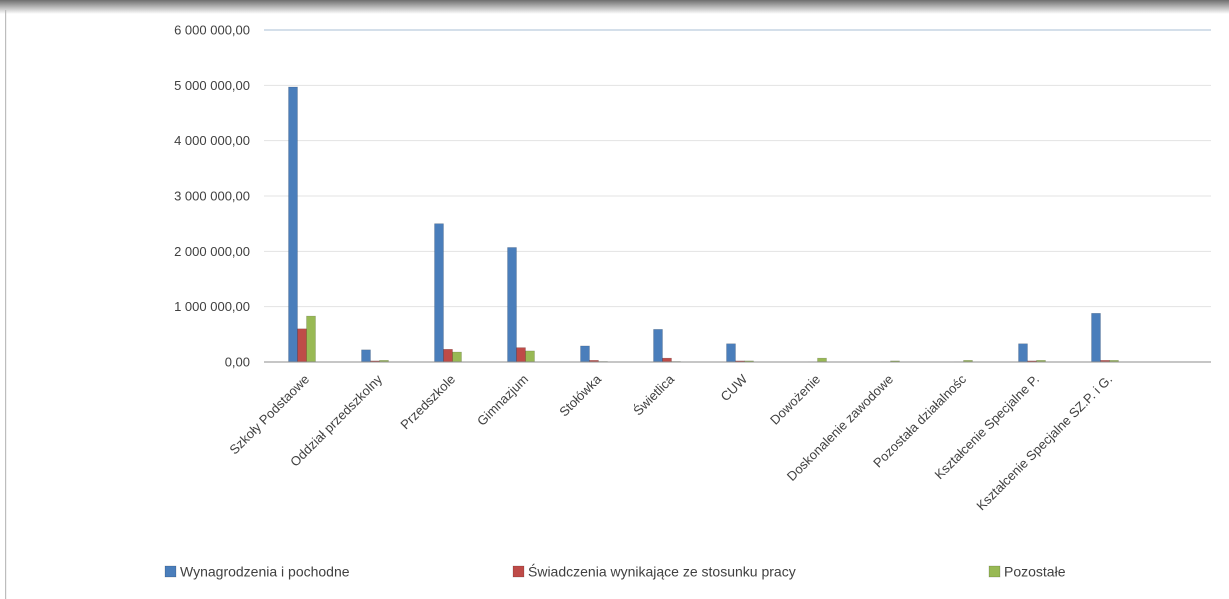 This screenshot has width=1229, height=599. I want to click on category-label: Gimnazjum, so click(502, 400).